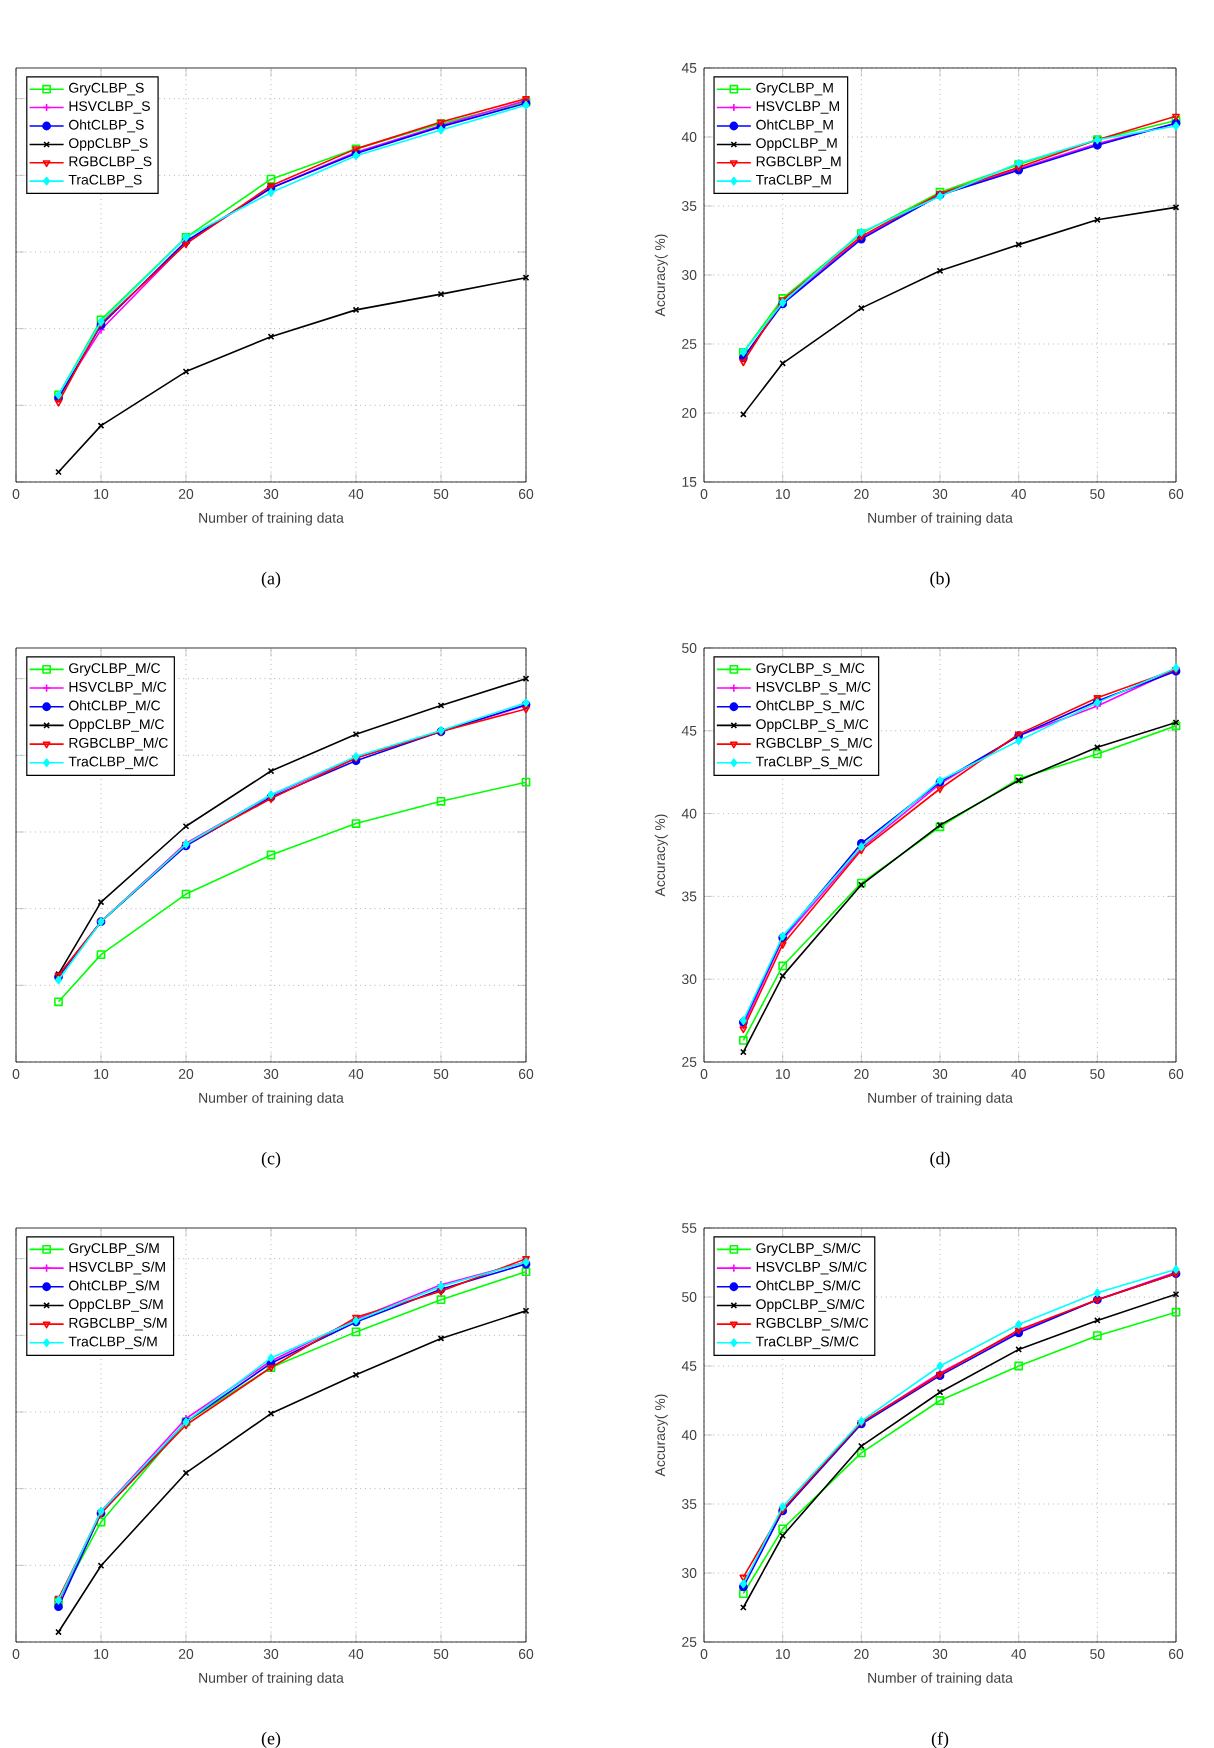  I want to click on text: (f), so click(940, 1739).